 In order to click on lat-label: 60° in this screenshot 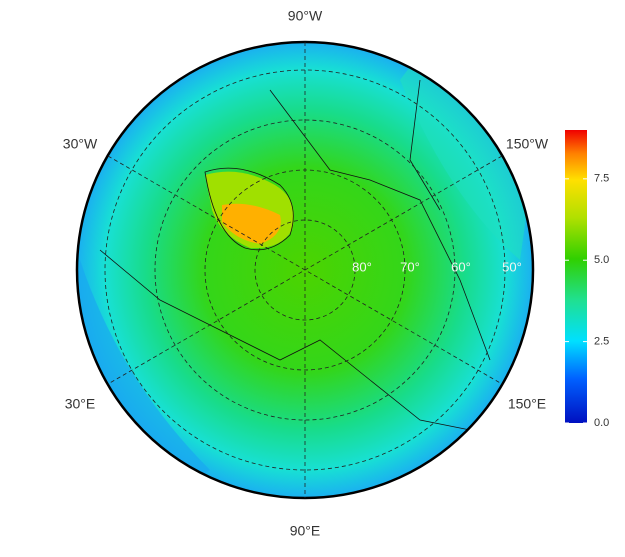, I will do `click(461, 266)`.